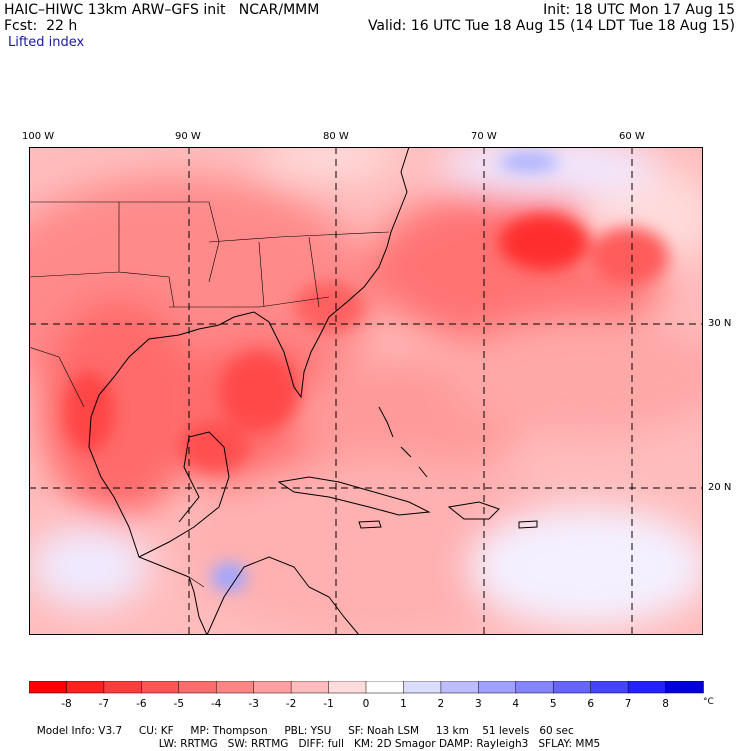 This screenshot has height=751, width=740. I want to click on footer-levels: 51 levels, so click(506, 731).